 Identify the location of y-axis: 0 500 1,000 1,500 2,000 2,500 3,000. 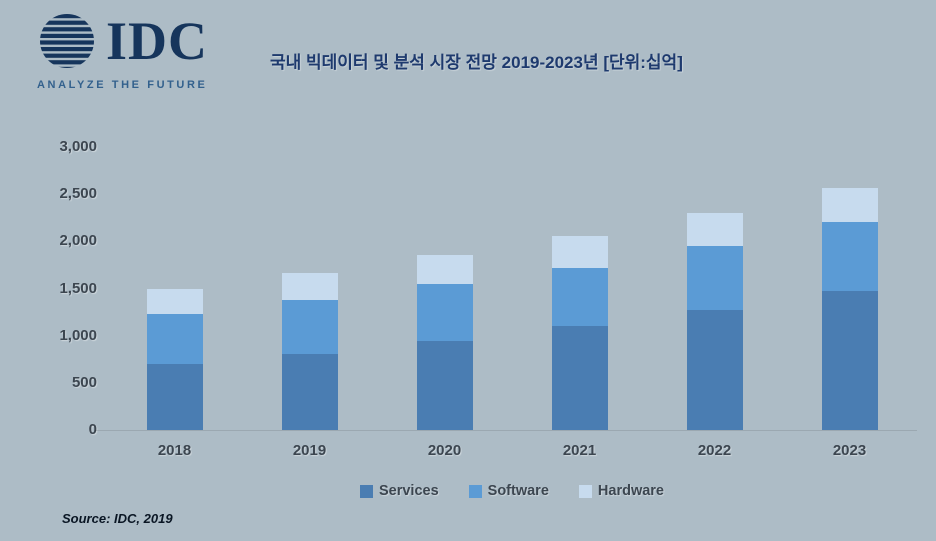
(61, 288).